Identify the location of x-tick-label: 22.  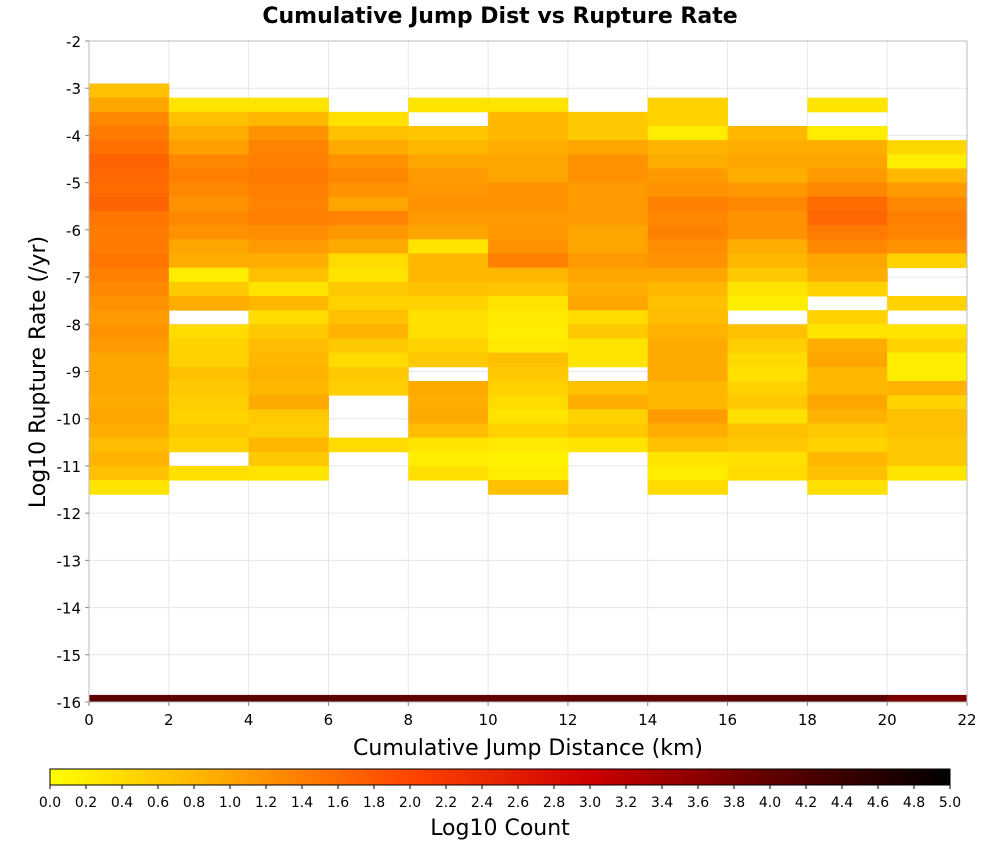
(966, 720).